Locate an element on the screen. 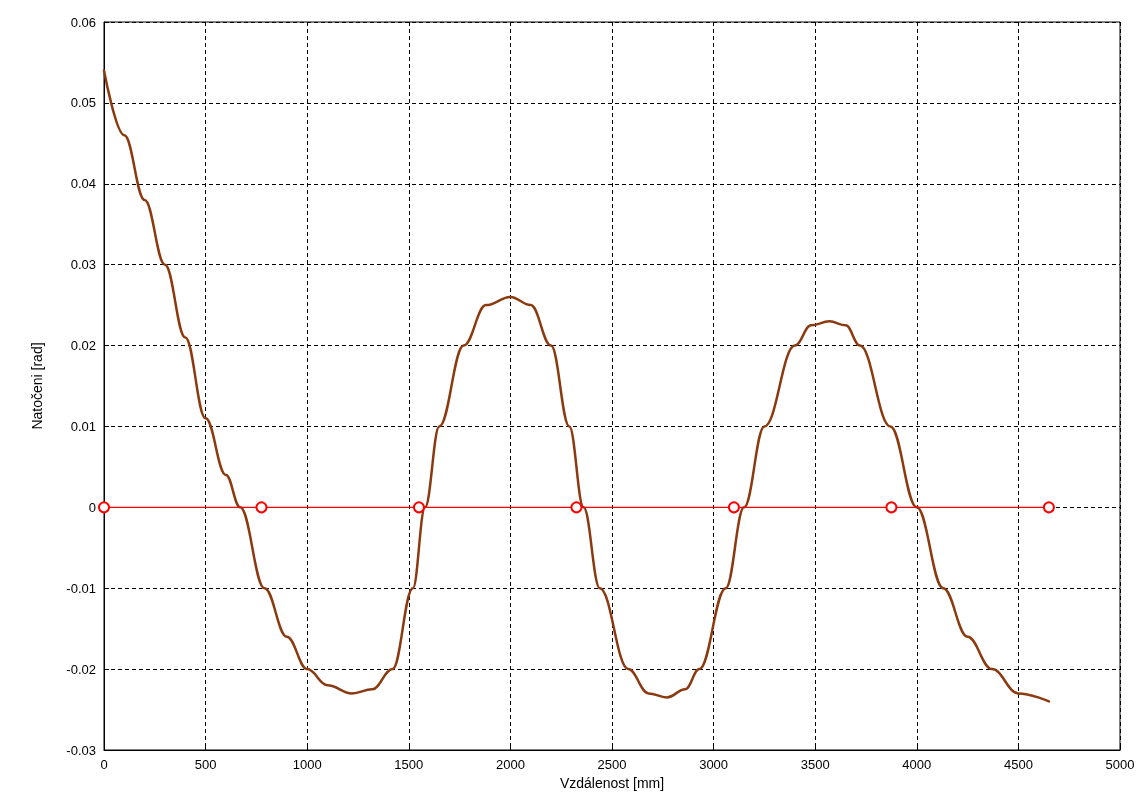  x-tick-label: 5000 is located at coordinates (1120, 764).